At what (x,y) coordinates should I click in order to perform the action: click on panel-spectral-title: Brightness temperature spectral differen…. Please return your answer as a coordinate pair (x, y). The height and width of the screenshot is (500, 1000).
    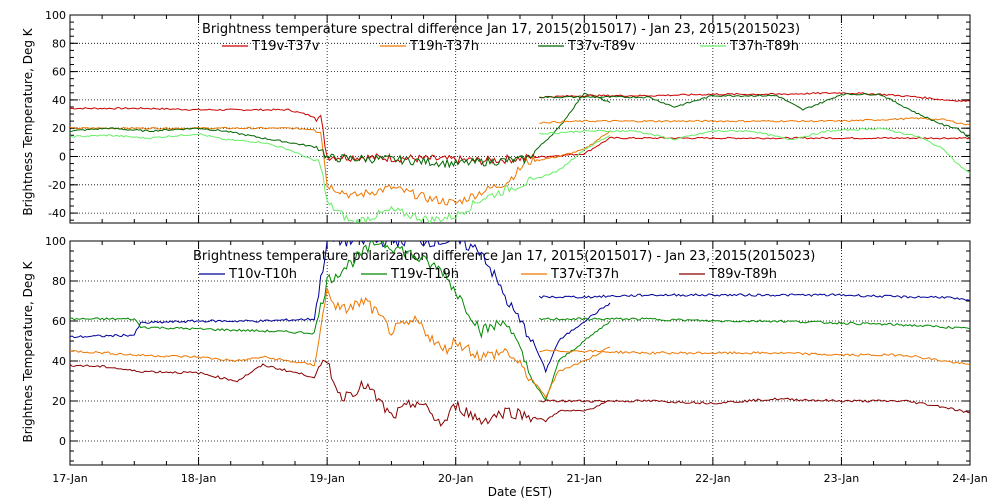
    Looking at the image, I should click on (501, 29).